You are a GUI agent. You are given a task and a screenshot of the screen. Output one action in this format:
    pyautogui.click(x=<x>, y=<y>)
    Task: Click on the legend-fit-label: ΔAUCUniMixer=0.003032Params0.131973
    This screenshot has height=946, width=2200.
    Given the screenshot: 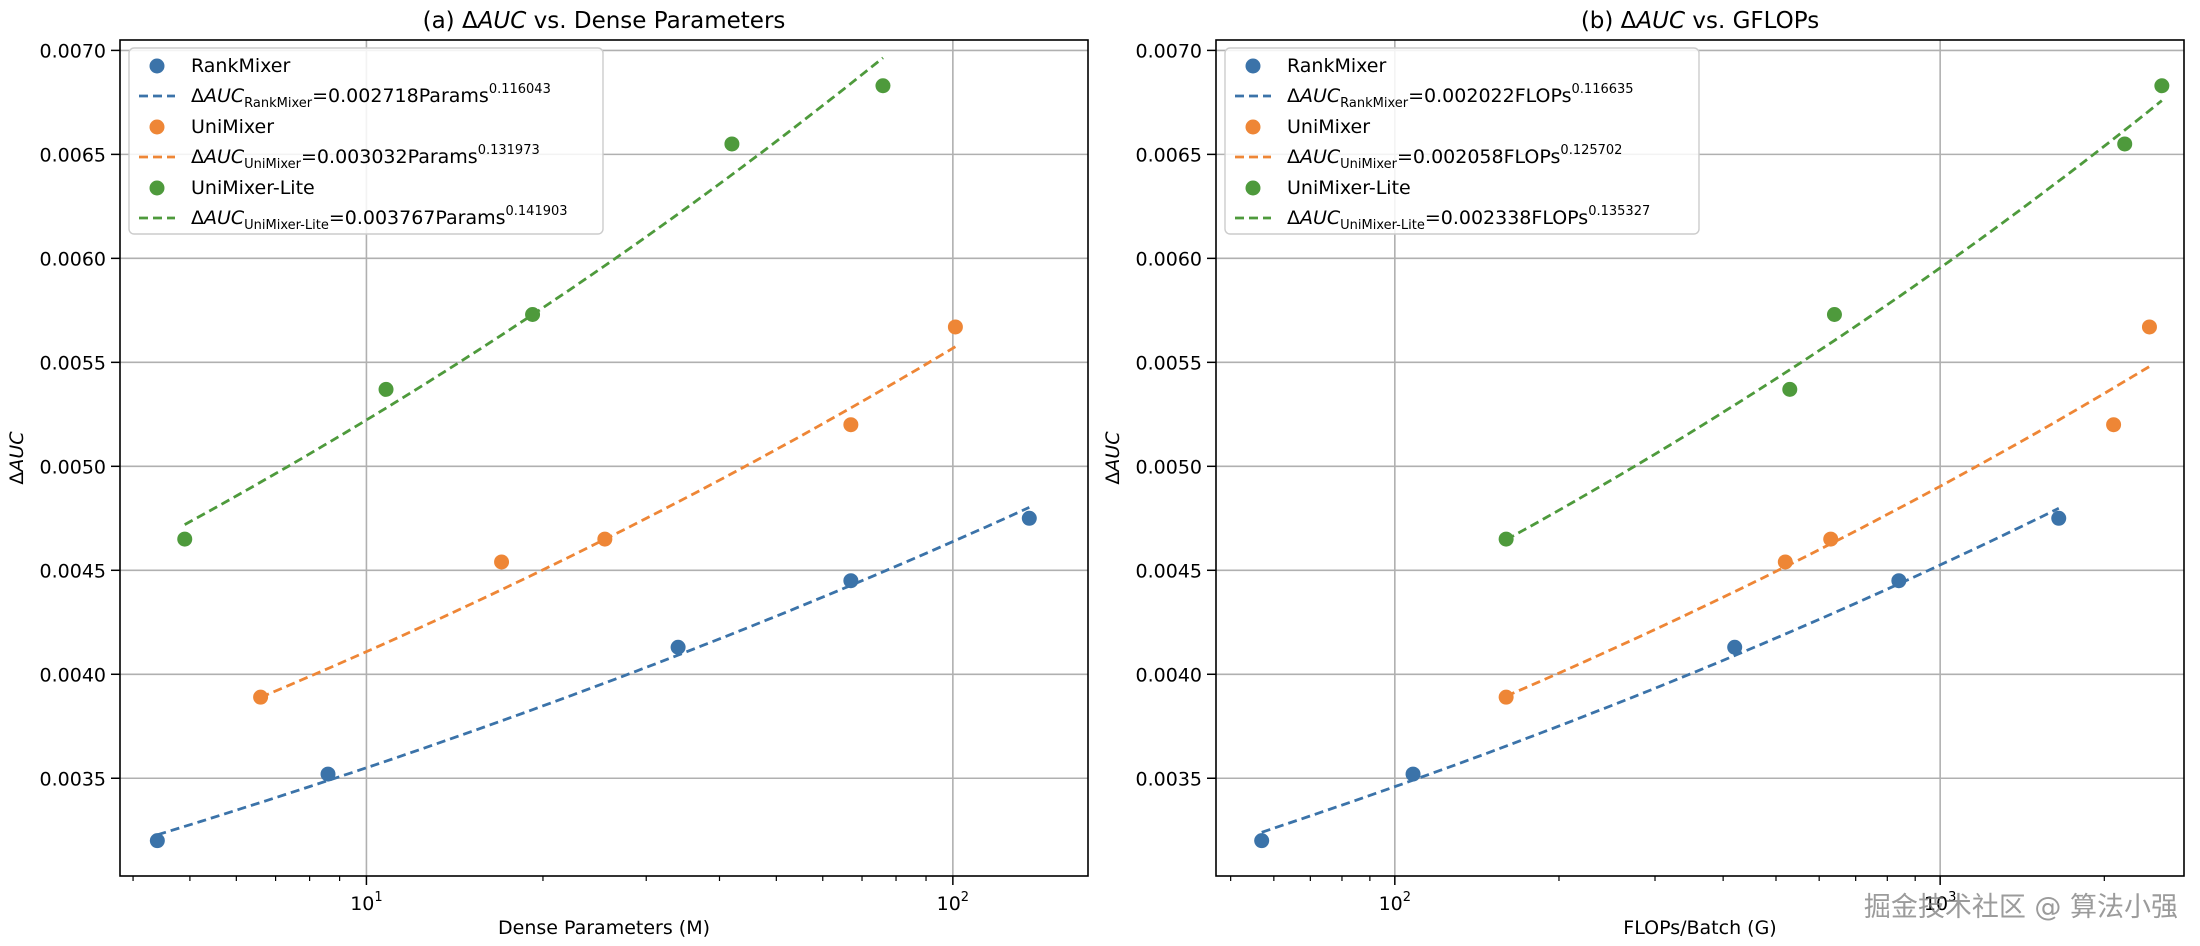 What is the action you would take?
    pyautogui.click(x=365, y=157)
    